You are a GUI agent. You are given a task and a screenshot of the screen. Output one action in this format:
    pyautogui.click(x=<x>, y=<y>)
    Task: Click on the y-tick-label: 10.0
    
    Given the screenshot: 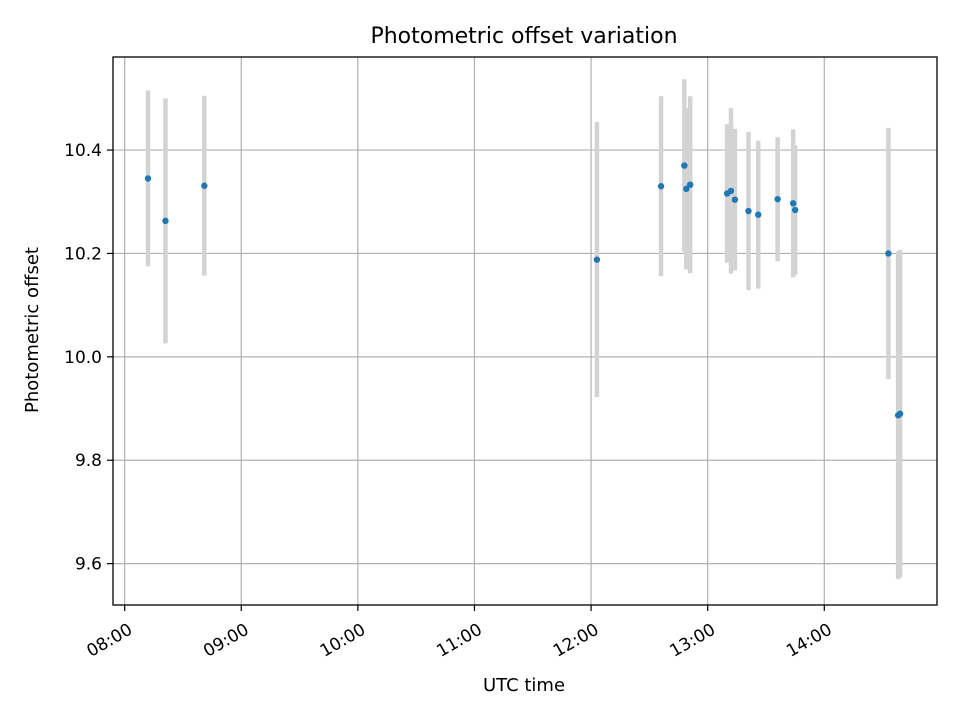 What is the action you would take?
    pyautogui.click(x=83, y=358)
    